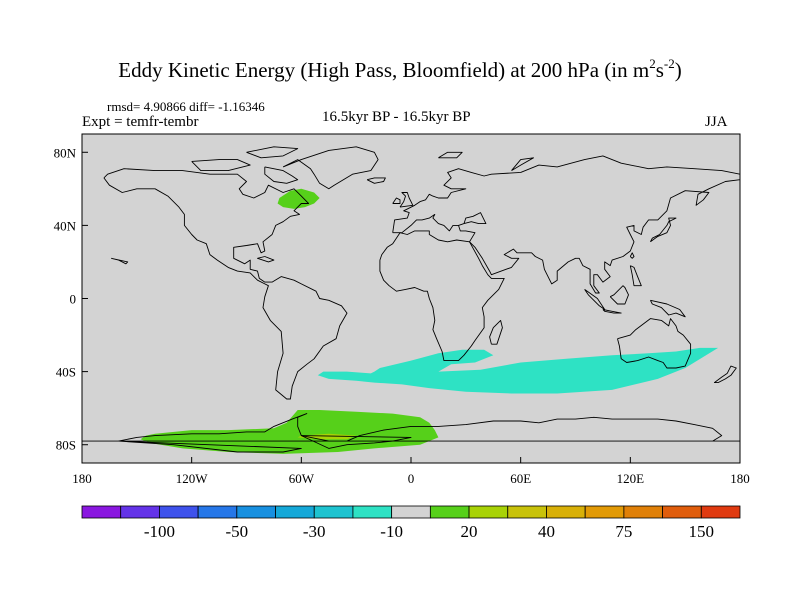 The height and width of the screenshot is (600, 800). I want to click on x-tick-label: 120E, so click(631, 478).